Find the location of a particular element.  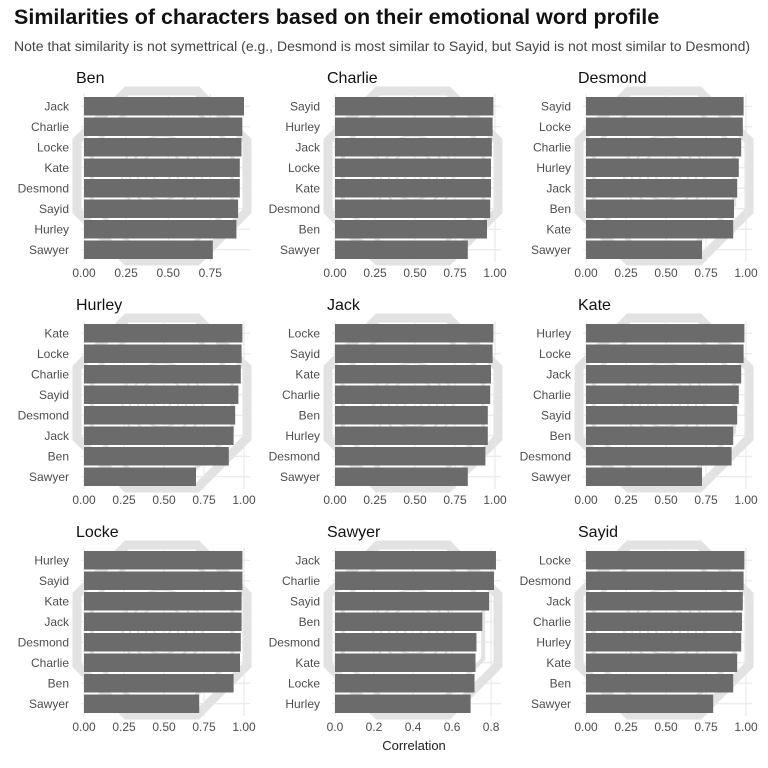

panel-title: Charlie is located at coordinates (352, 78).